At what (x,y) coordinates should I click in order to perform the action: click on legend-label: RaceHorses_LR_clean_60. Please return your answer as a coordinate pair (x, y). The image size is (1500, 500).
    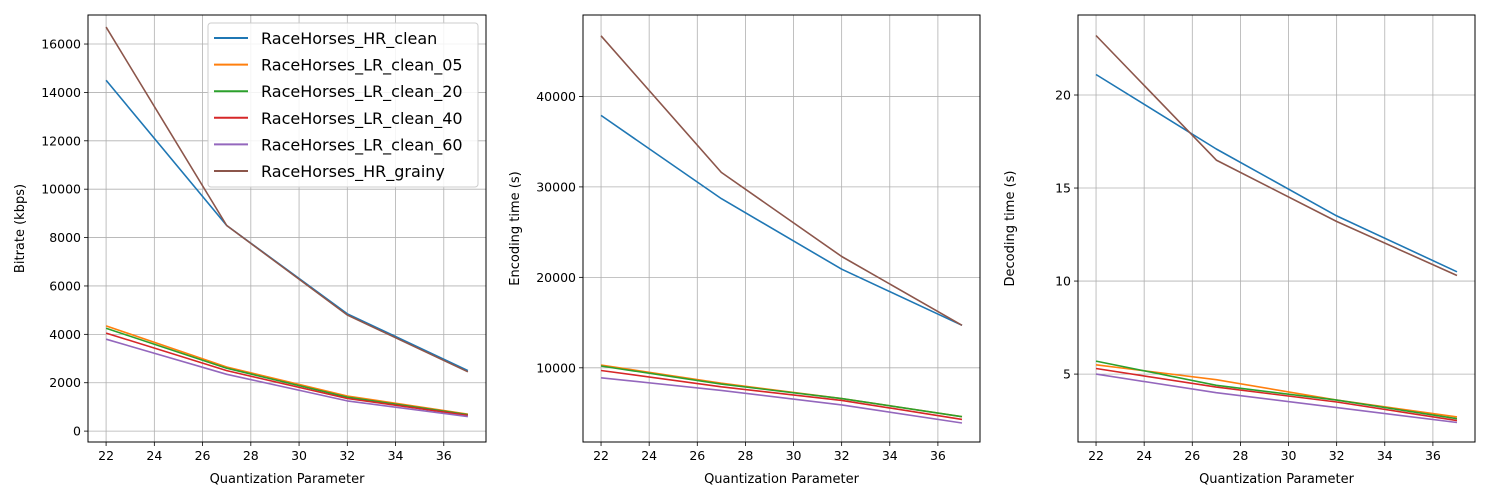
    Looking at the image, I should click on (362, 145).